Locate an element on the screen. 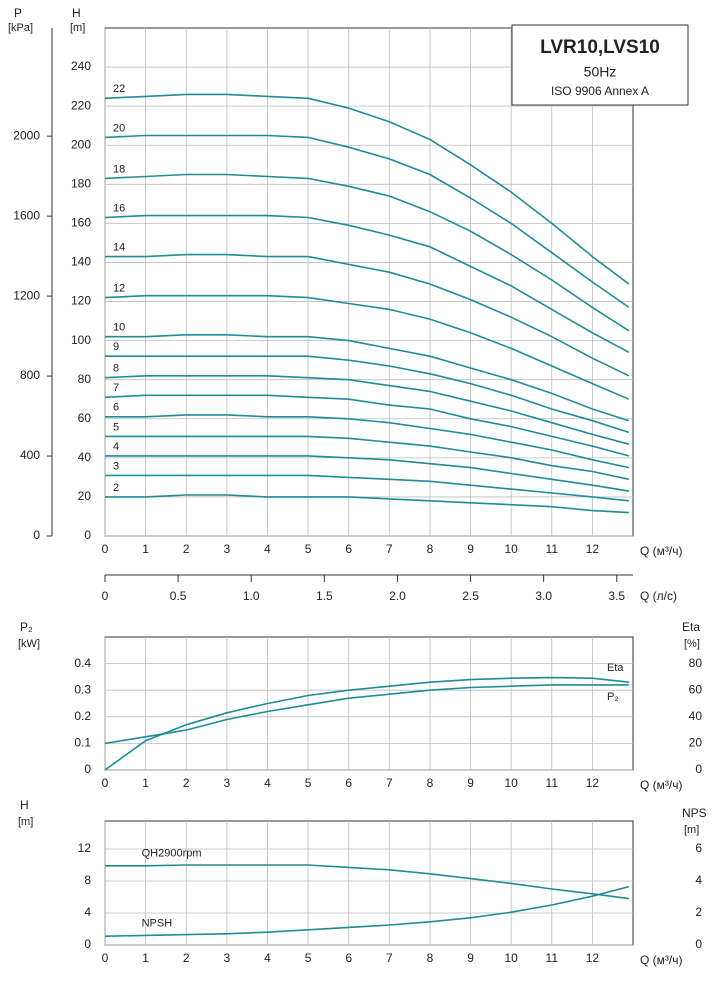 The image size is (722, 1000). series-label: 12 is located at coordinates (119, 289).